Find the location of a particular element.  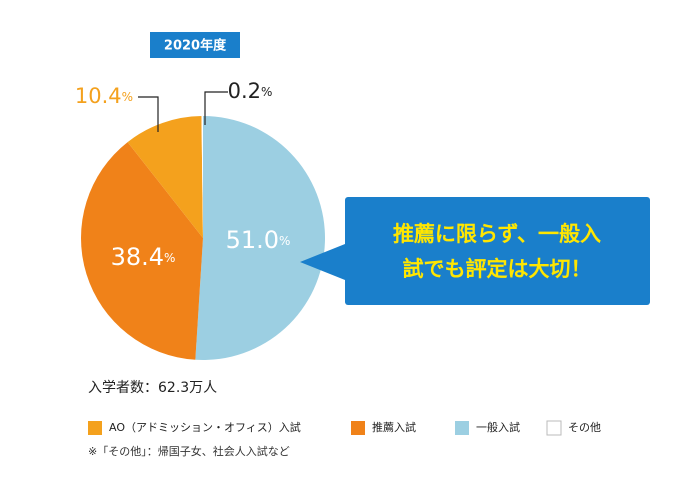

data-label: 0.2% is located at coordinates (250, 91).